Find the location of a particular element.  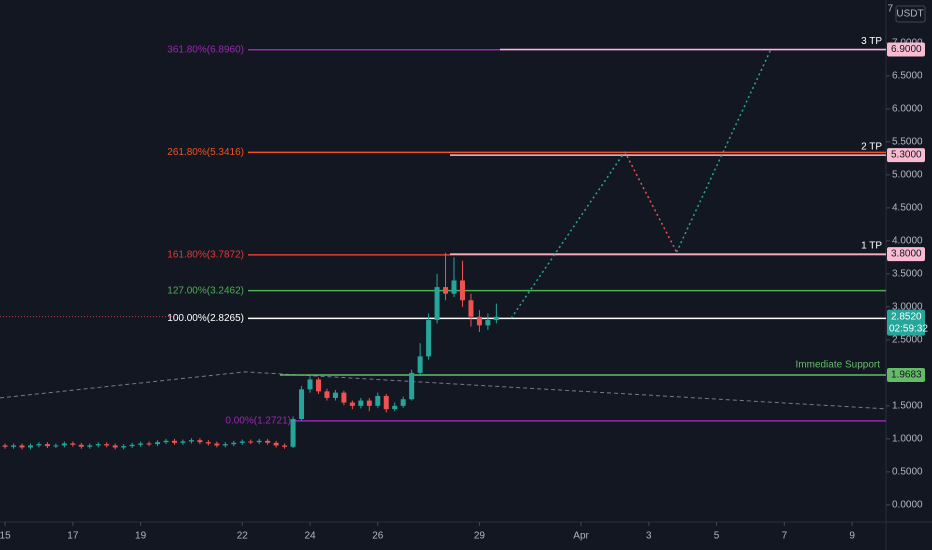

y-tick-label: 3.0000 is located at coordinates (907, 307).